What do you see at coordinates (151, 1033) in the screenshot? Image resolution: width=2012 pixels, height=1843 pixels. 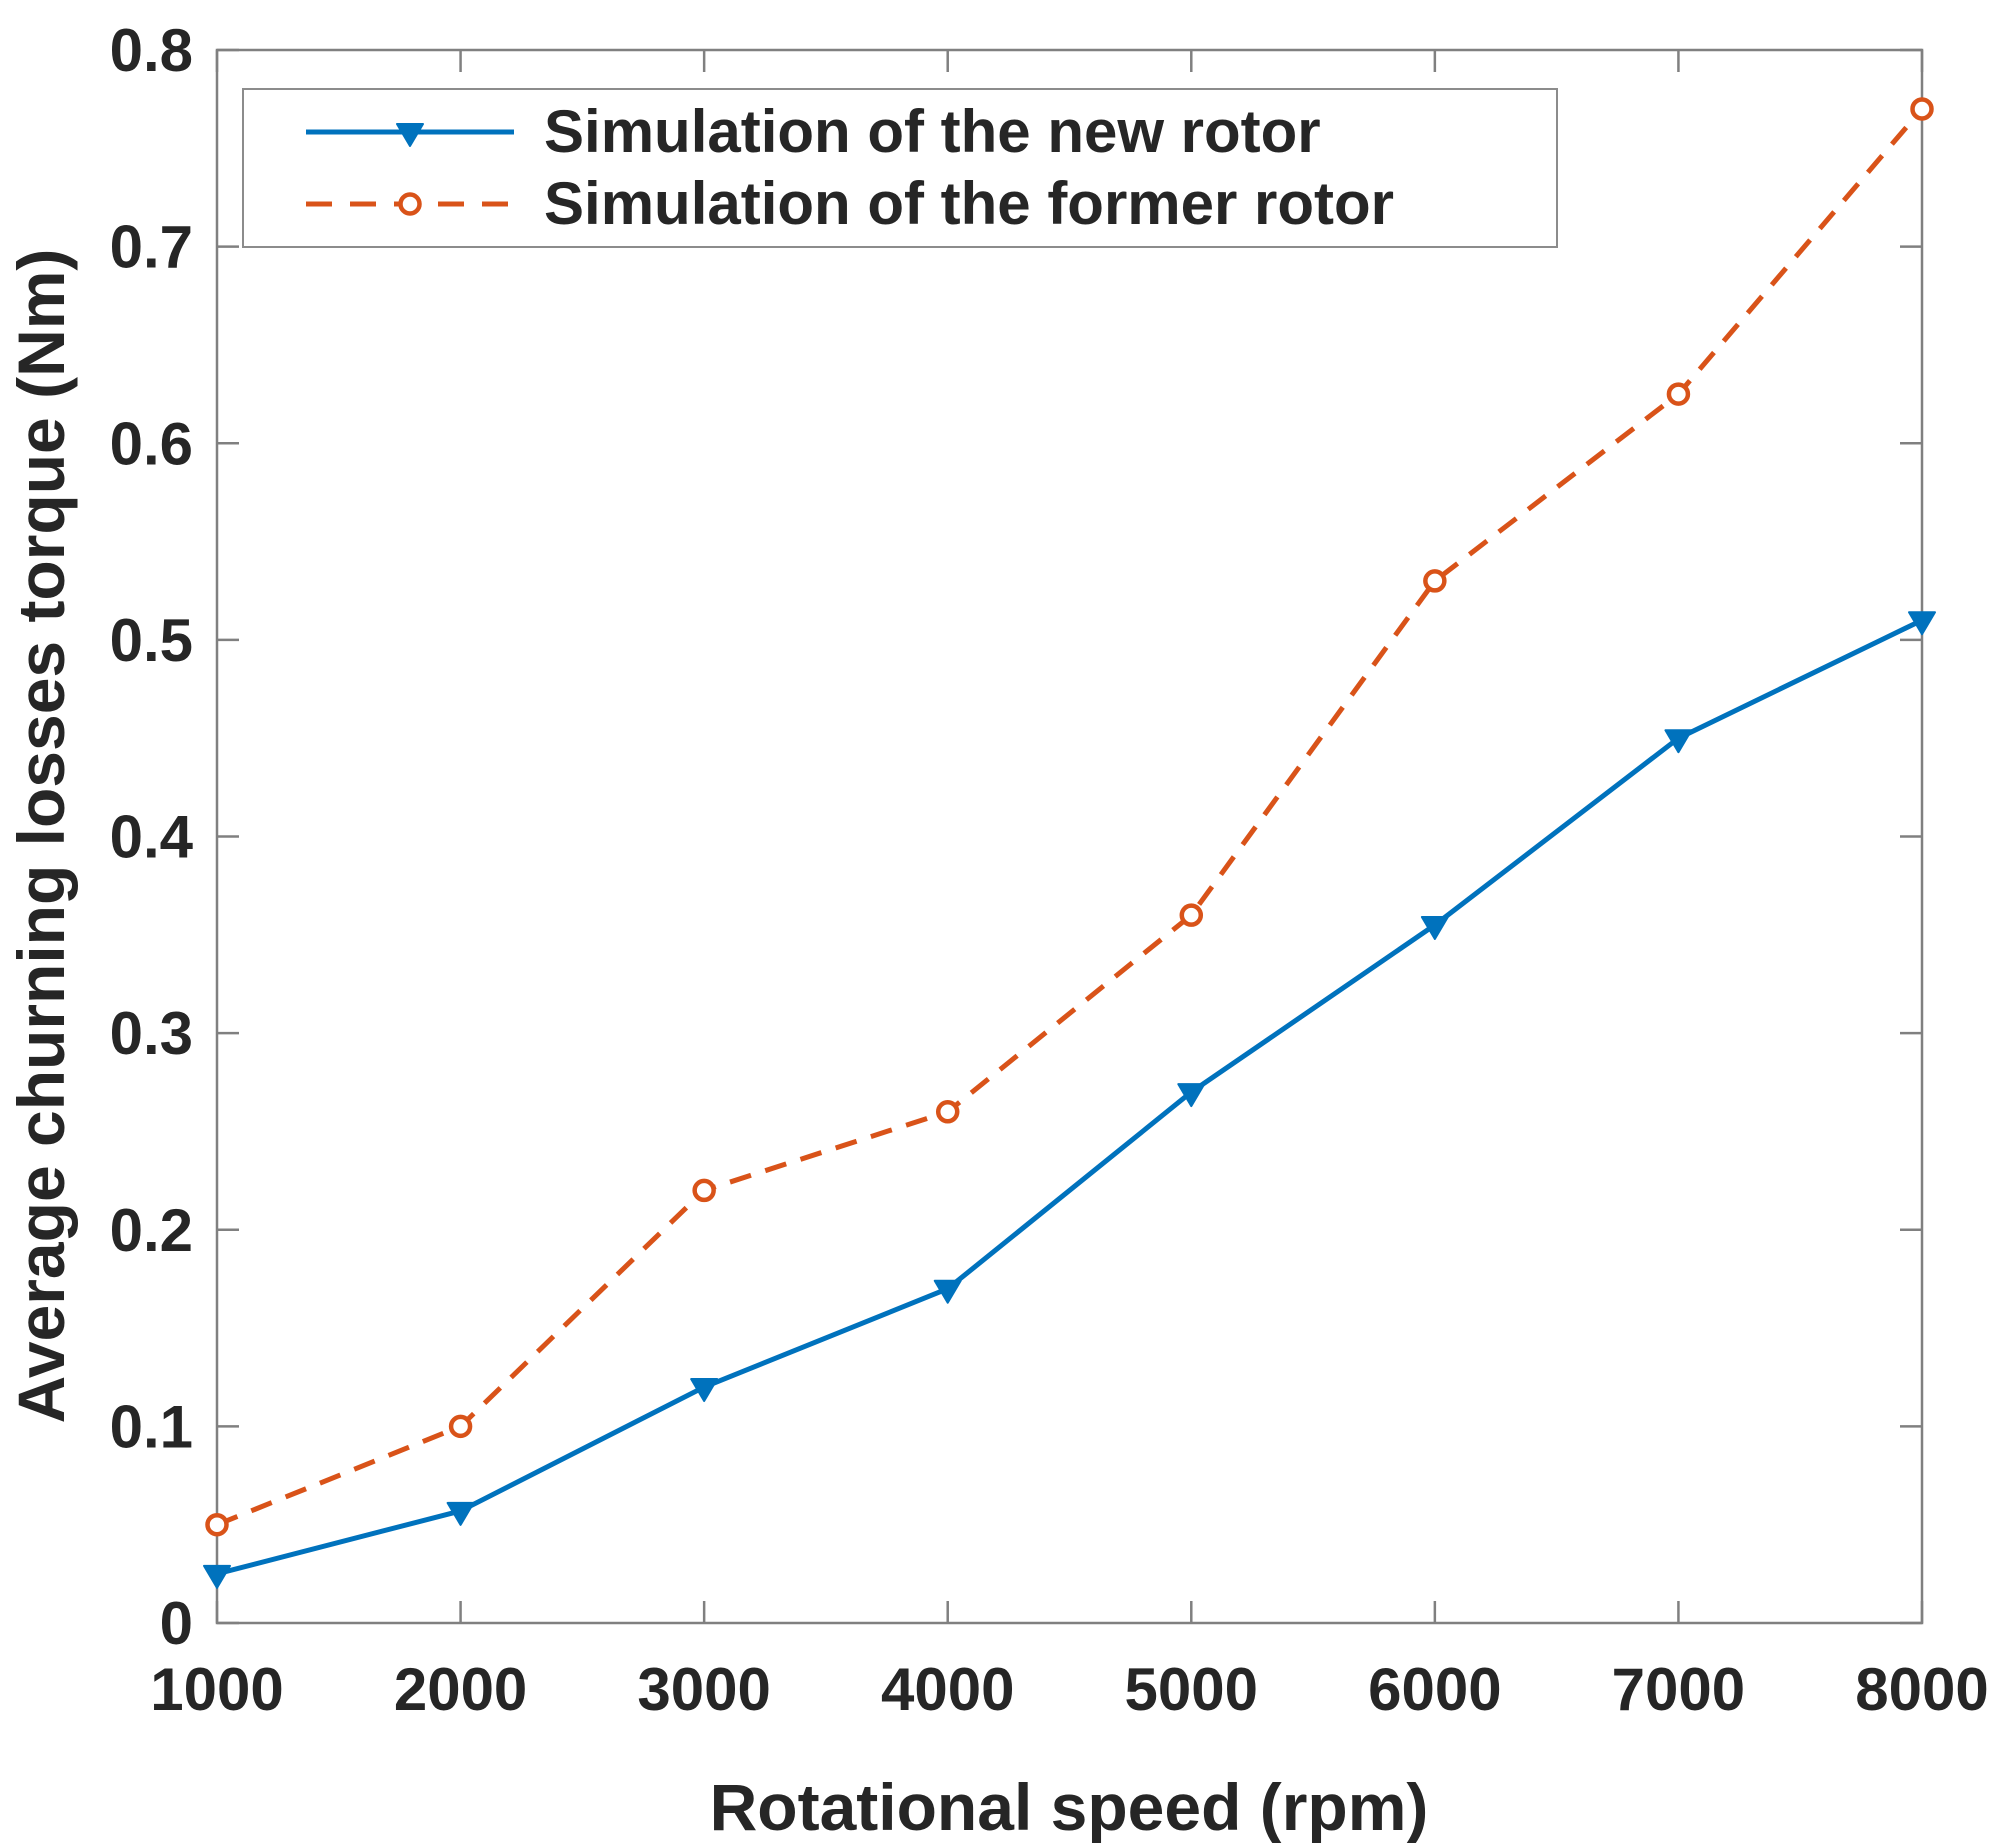 I see `y-tick-label: 0.3` at bounding box center [151, 1033].